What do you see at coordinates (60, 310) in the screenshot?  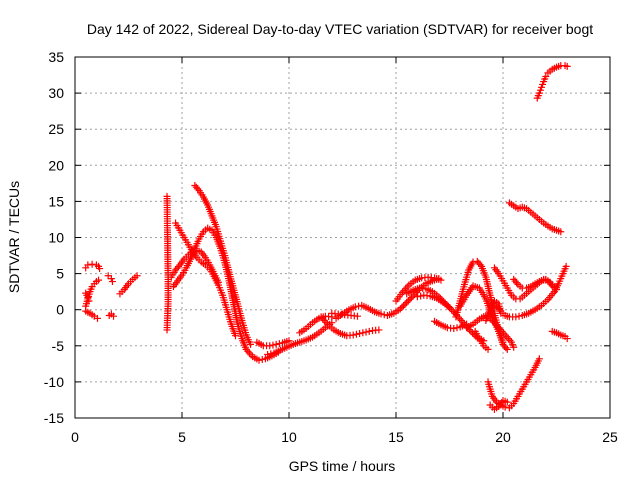 I see `y-tick-label: 0` at bounding box center [60, 310].